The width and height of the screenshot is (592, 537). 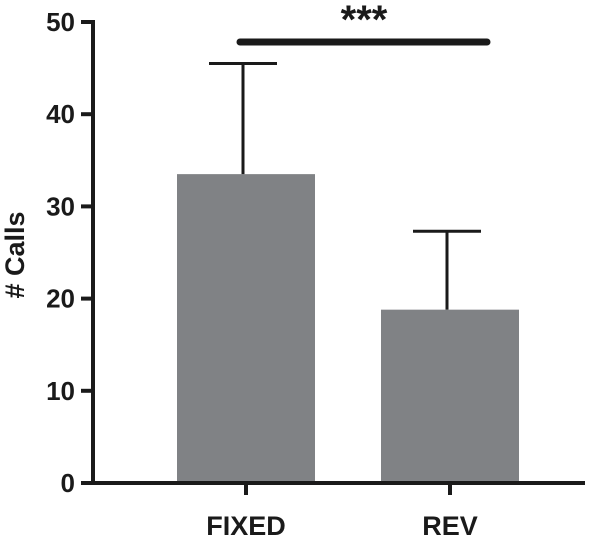 What do you see at coordinates (60, 299) in the screenshot?
I see `y-tick-label: 20` at bounding box center [60, 299].